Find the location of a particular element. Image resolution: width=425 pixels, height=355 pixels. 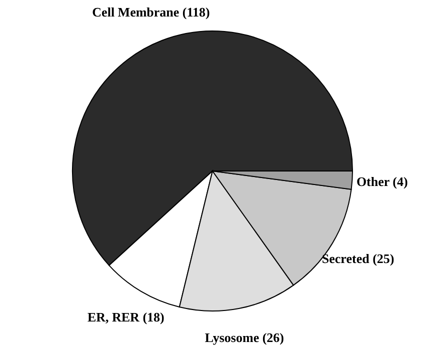

slice-label: Other (4) is located at coordinates (382, 182).